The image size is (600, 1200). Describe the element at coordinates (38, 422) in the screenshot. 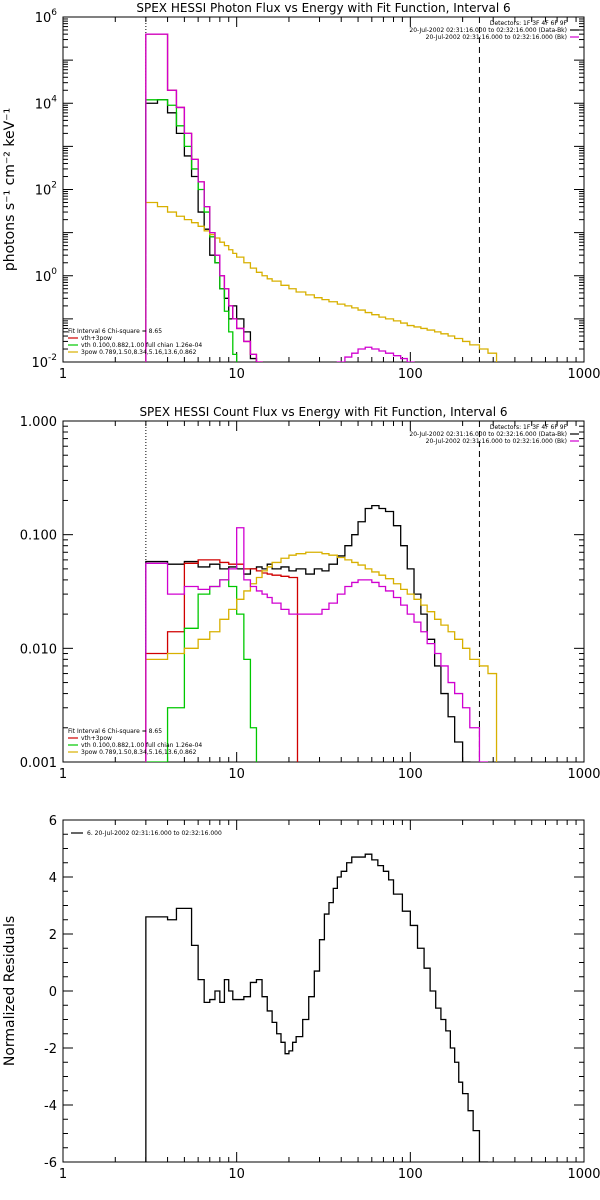

I see `y-tick-label: 1.000` at that location.